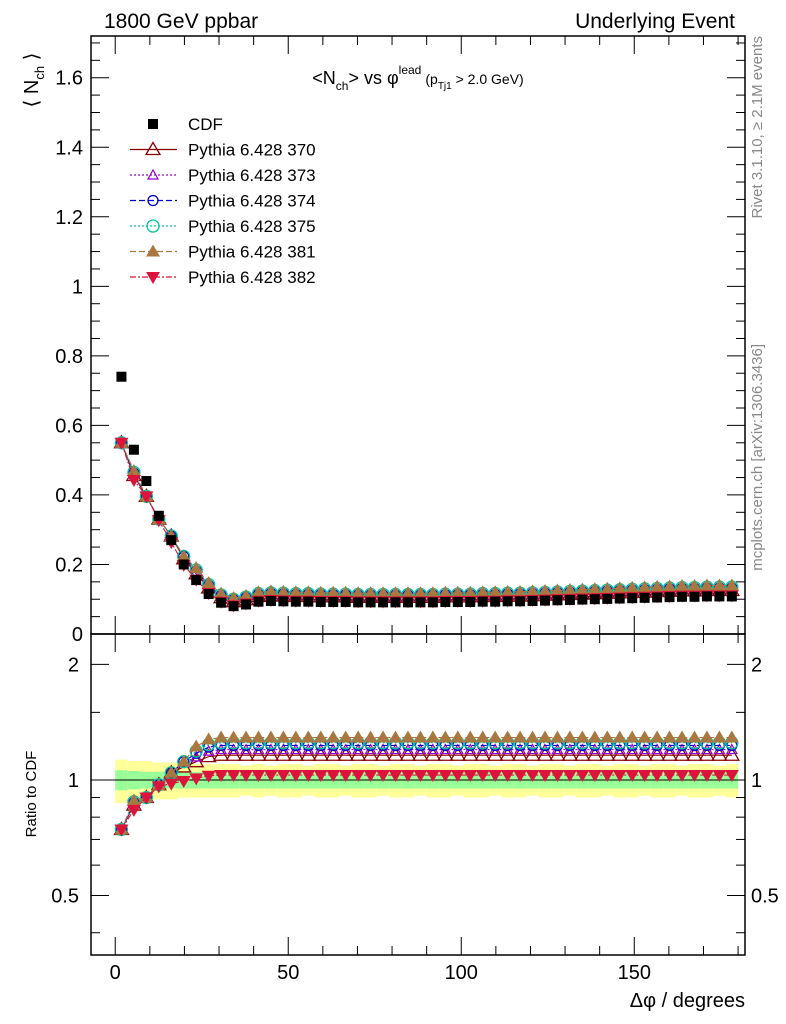  Describe the element at coordinates (252, 150) in the screenshot. I see `legend-label: Pythia 6.428 370` at that location.